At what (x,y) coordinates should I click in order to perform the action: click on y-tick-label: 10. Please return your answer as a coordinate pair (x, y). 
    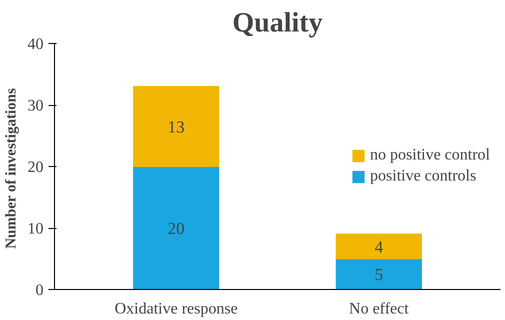
    Looking at the image, I should click on (36, 229).